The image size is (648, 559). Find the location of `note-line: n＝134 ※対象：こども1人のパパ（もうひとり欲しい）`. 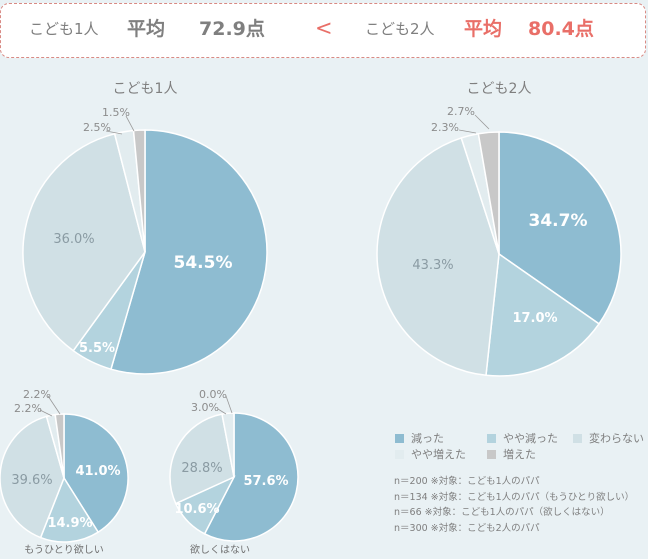

note-line: n＝134 ※対象：こども1人のパパ（もうひとり欲しい） is located at coordinates (514, 497).